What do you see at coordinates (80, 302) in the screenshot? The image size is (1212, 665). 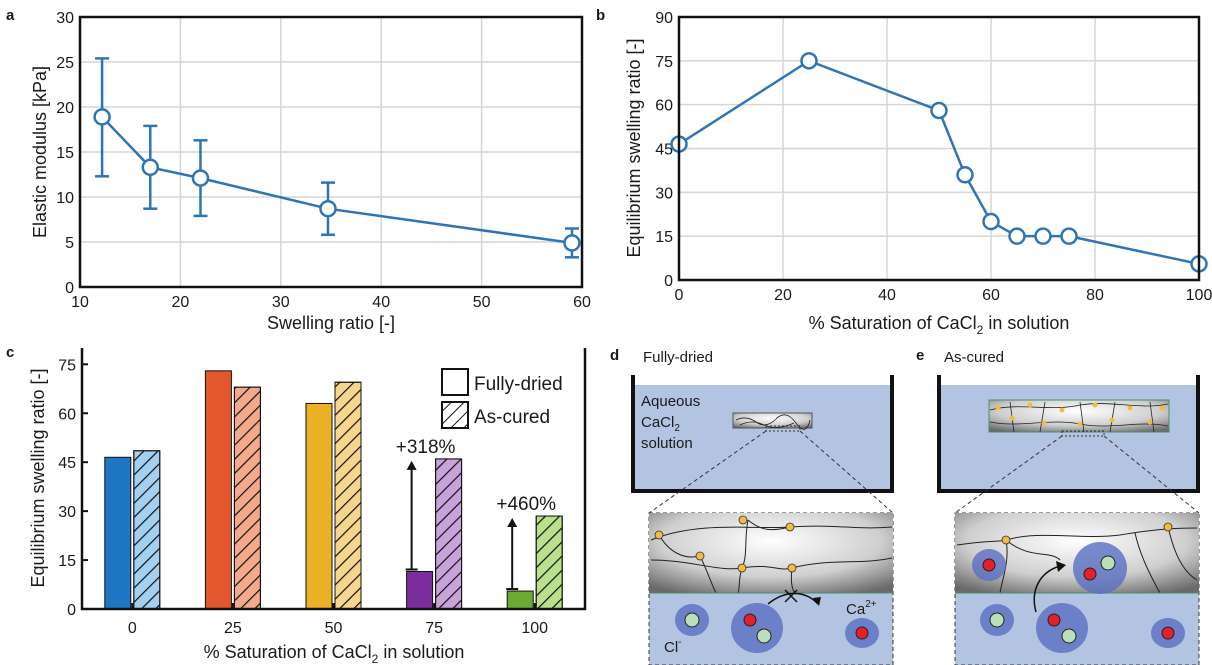 I see `panel-a-xtick-0: 10` at bounding box center [80, 302].